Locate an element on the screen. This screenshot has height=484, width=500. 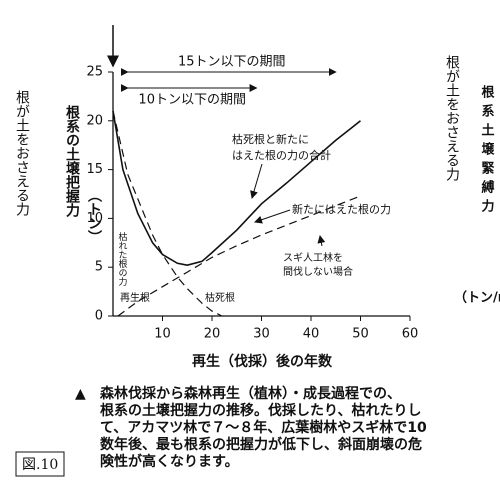
caption-line: 森林伐採から森林再生（植林）・成長過程での、 is located at coordinates (250, 393).